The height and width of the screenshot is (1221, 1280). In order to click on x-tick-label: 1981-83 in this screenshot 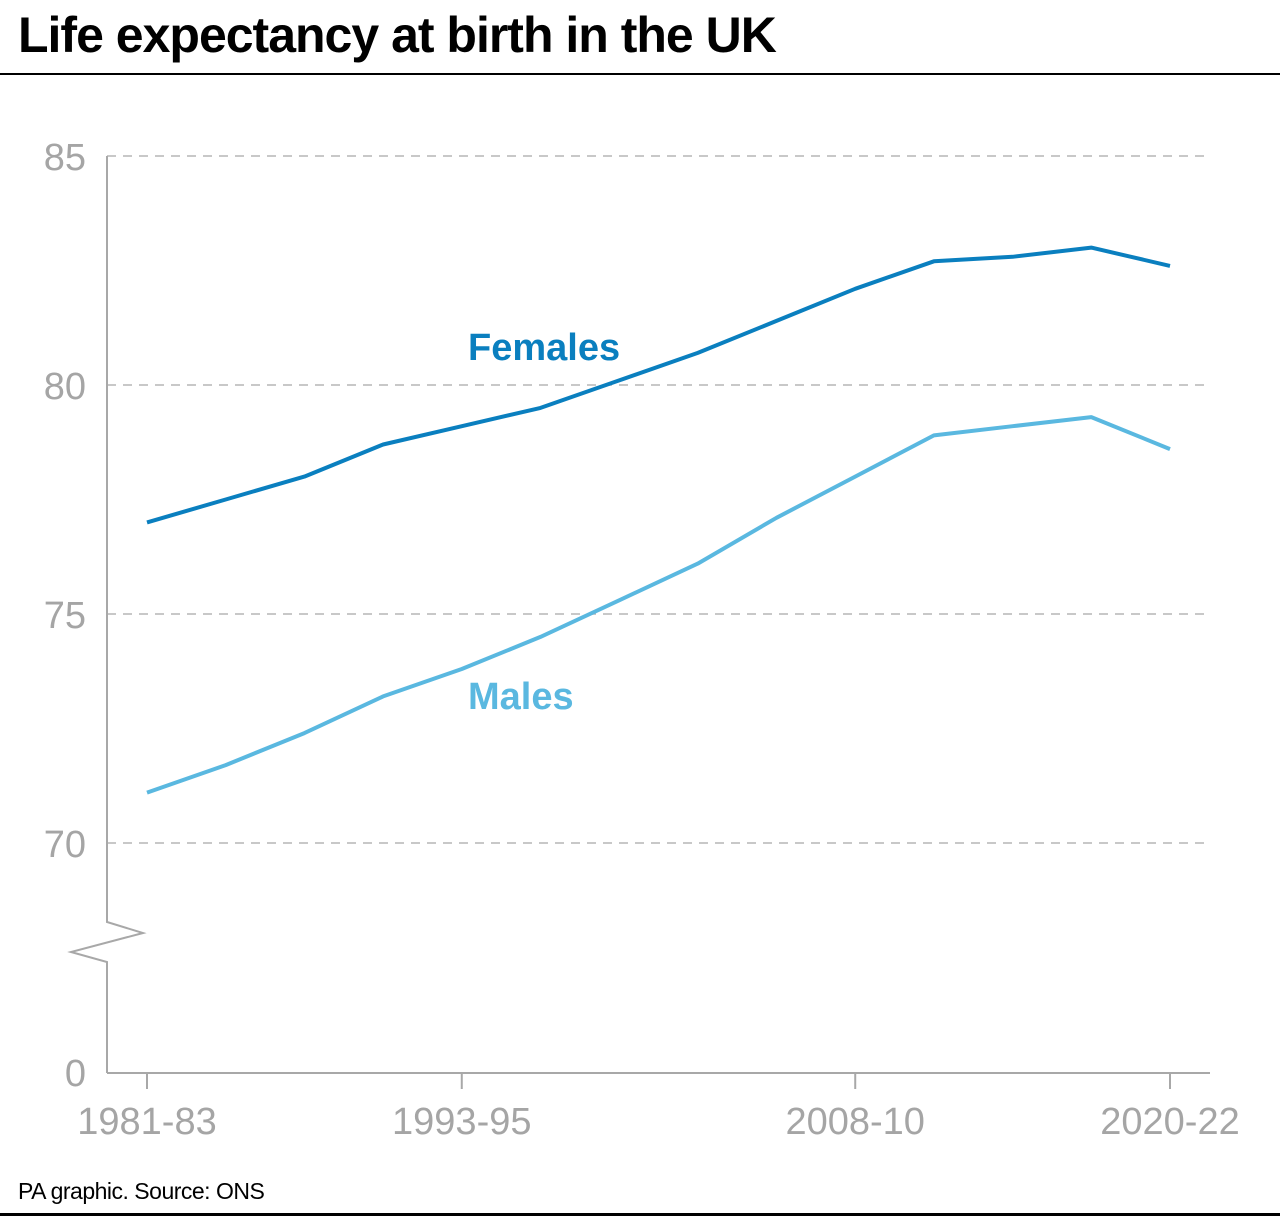, I will do `click(146, 1122)`.